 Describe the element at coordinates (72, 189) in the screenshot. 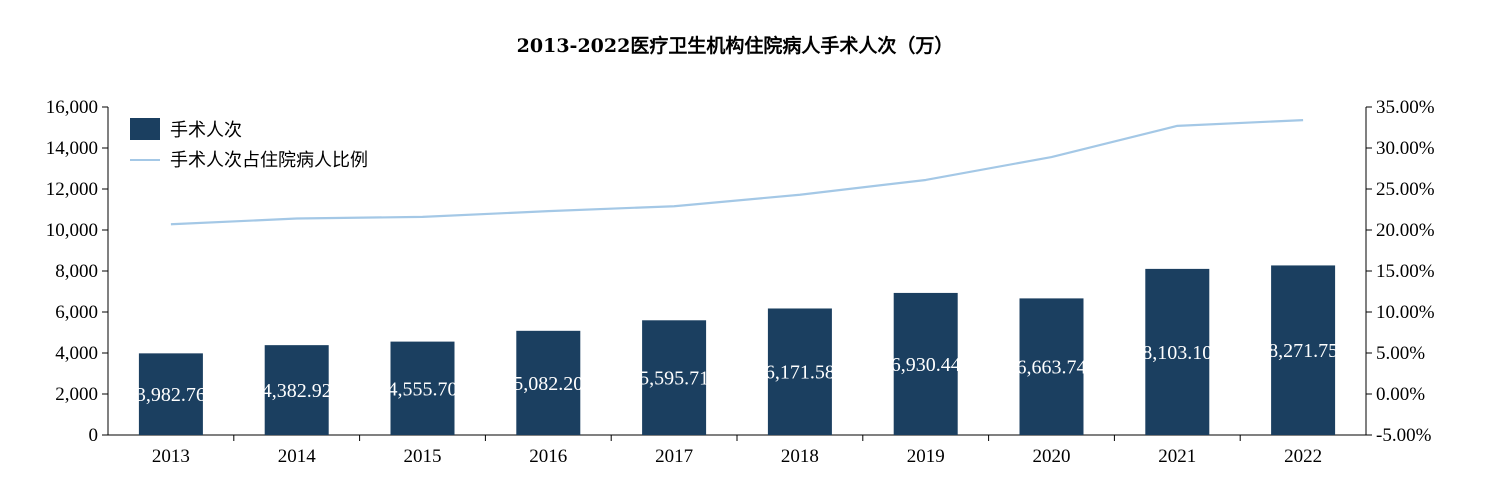

I see `y-left-tick-label: 12,000` at that location.